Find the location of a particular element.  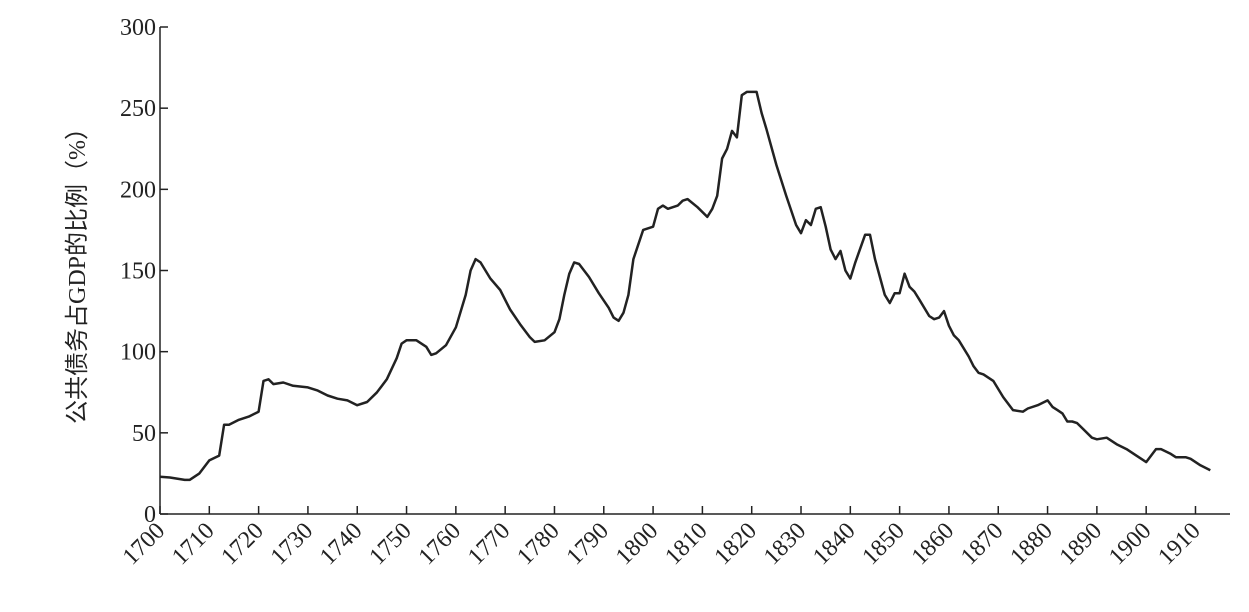

y-tick-label: 200 is located at coordinates (138, 190).